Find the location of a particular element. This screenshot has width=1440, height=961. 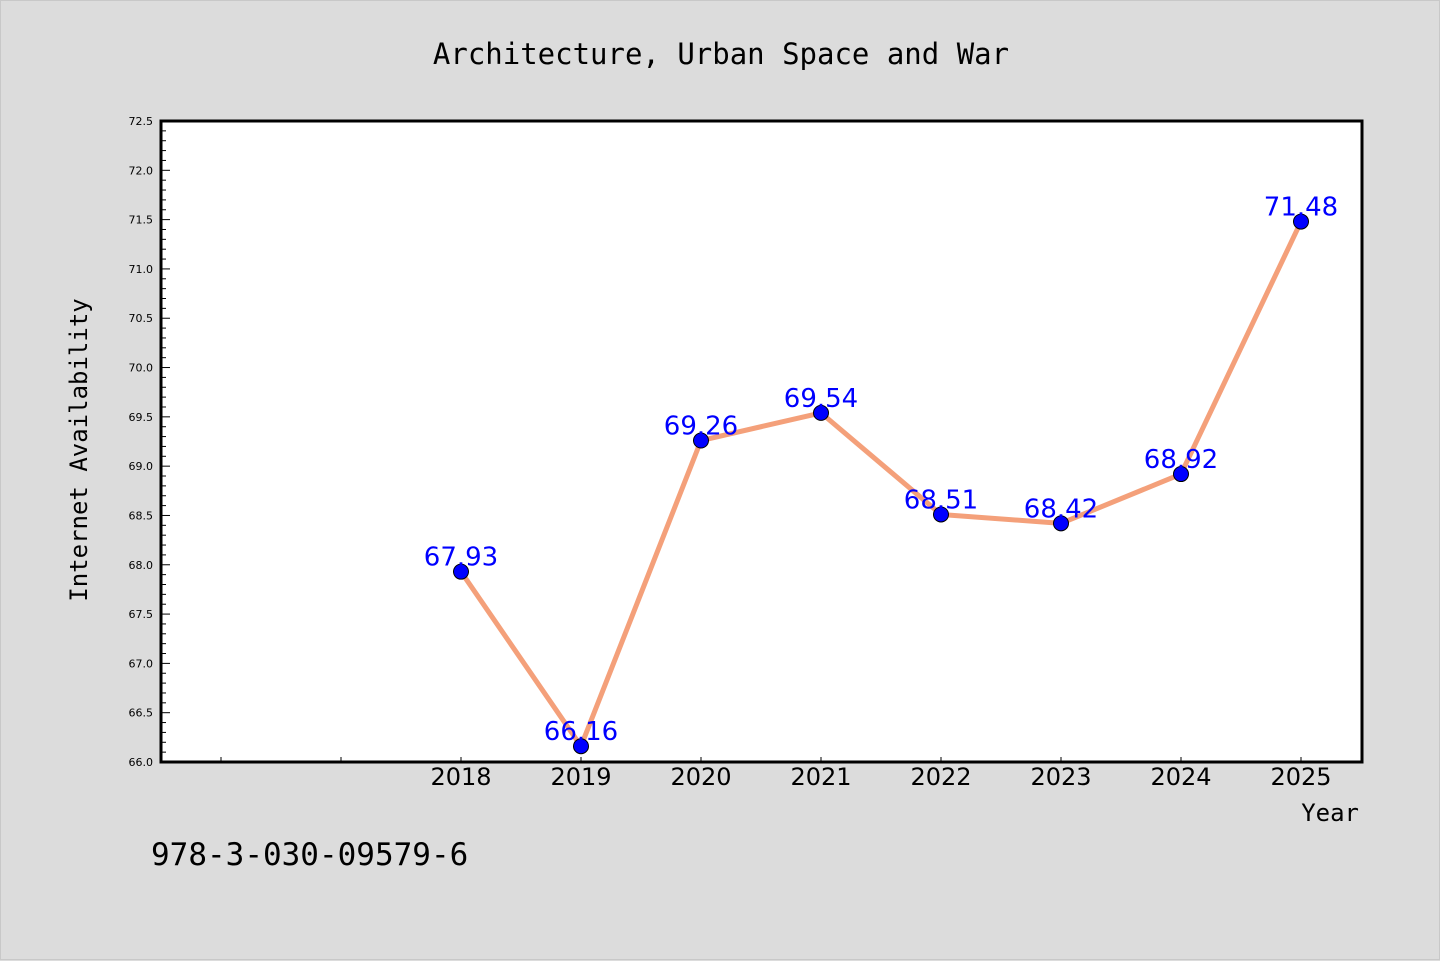

y-tick-label: 68.5 is located at coordinates (141, 515).